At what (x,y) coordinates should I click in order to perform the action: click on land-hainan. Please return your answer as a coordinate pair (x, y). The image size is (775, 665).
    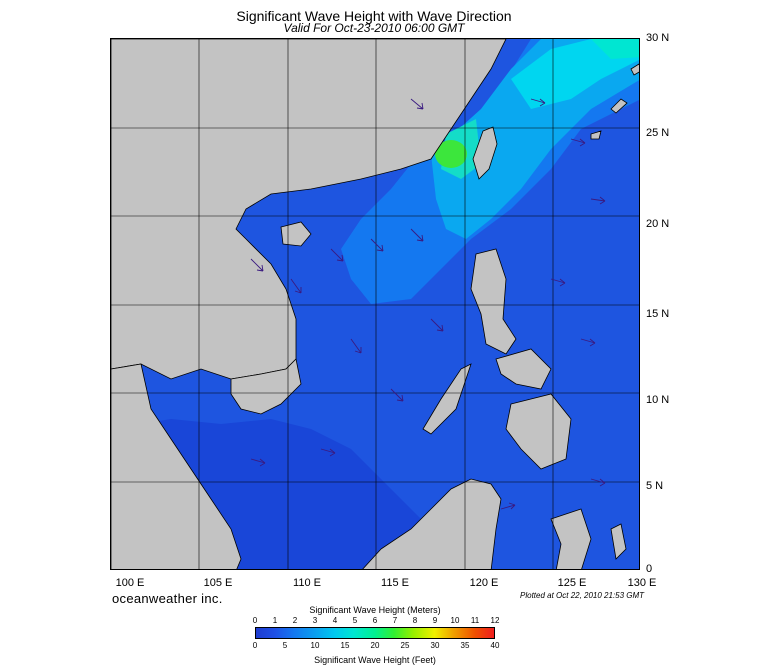
    Looking at the image, I should click on (296, 234).